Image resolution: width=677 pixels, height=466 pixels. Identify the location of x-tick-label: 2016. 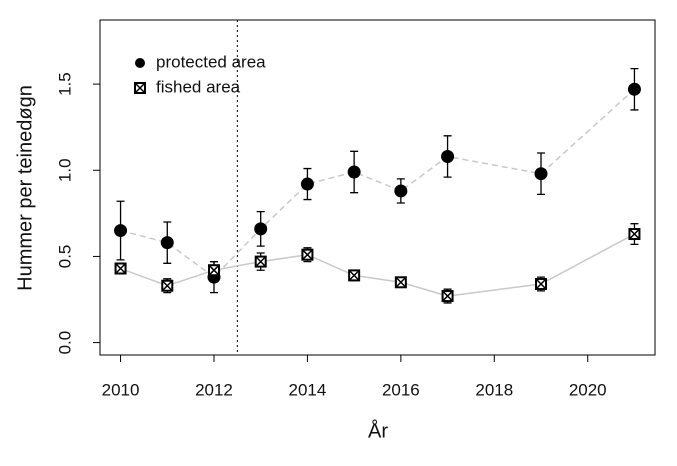
(401, 389).